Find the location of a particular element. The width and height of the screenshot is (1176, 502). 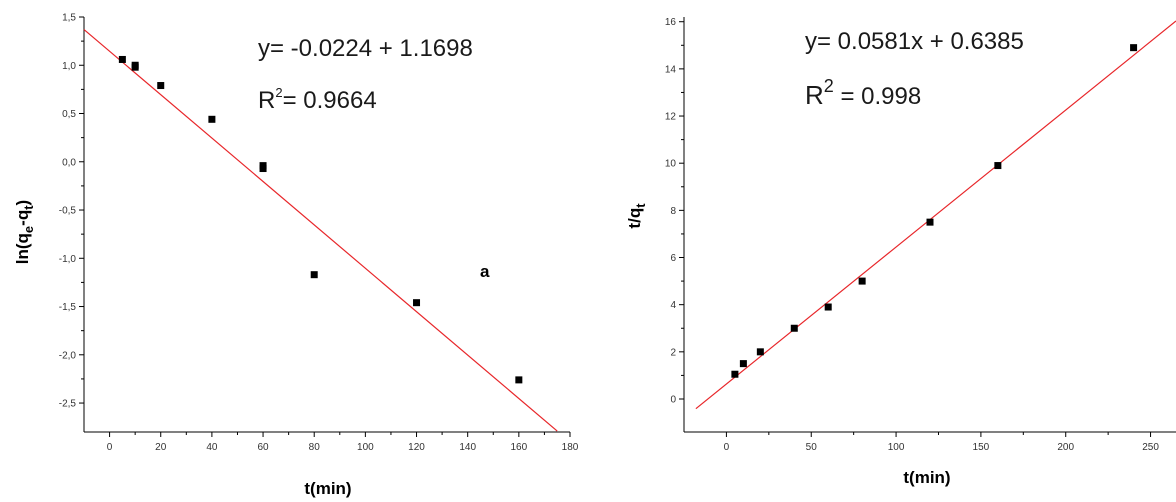

chart-a-y-tick-label: -2,5 is located at coordinates (68, 404).